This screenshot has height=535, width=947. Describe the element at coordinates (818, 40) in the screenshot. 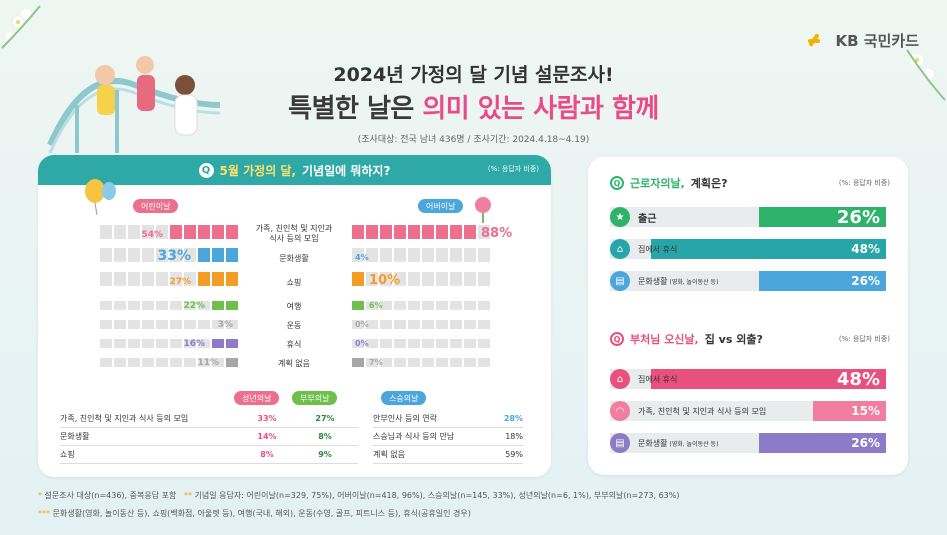

I see `kb-star-icon` at that location.